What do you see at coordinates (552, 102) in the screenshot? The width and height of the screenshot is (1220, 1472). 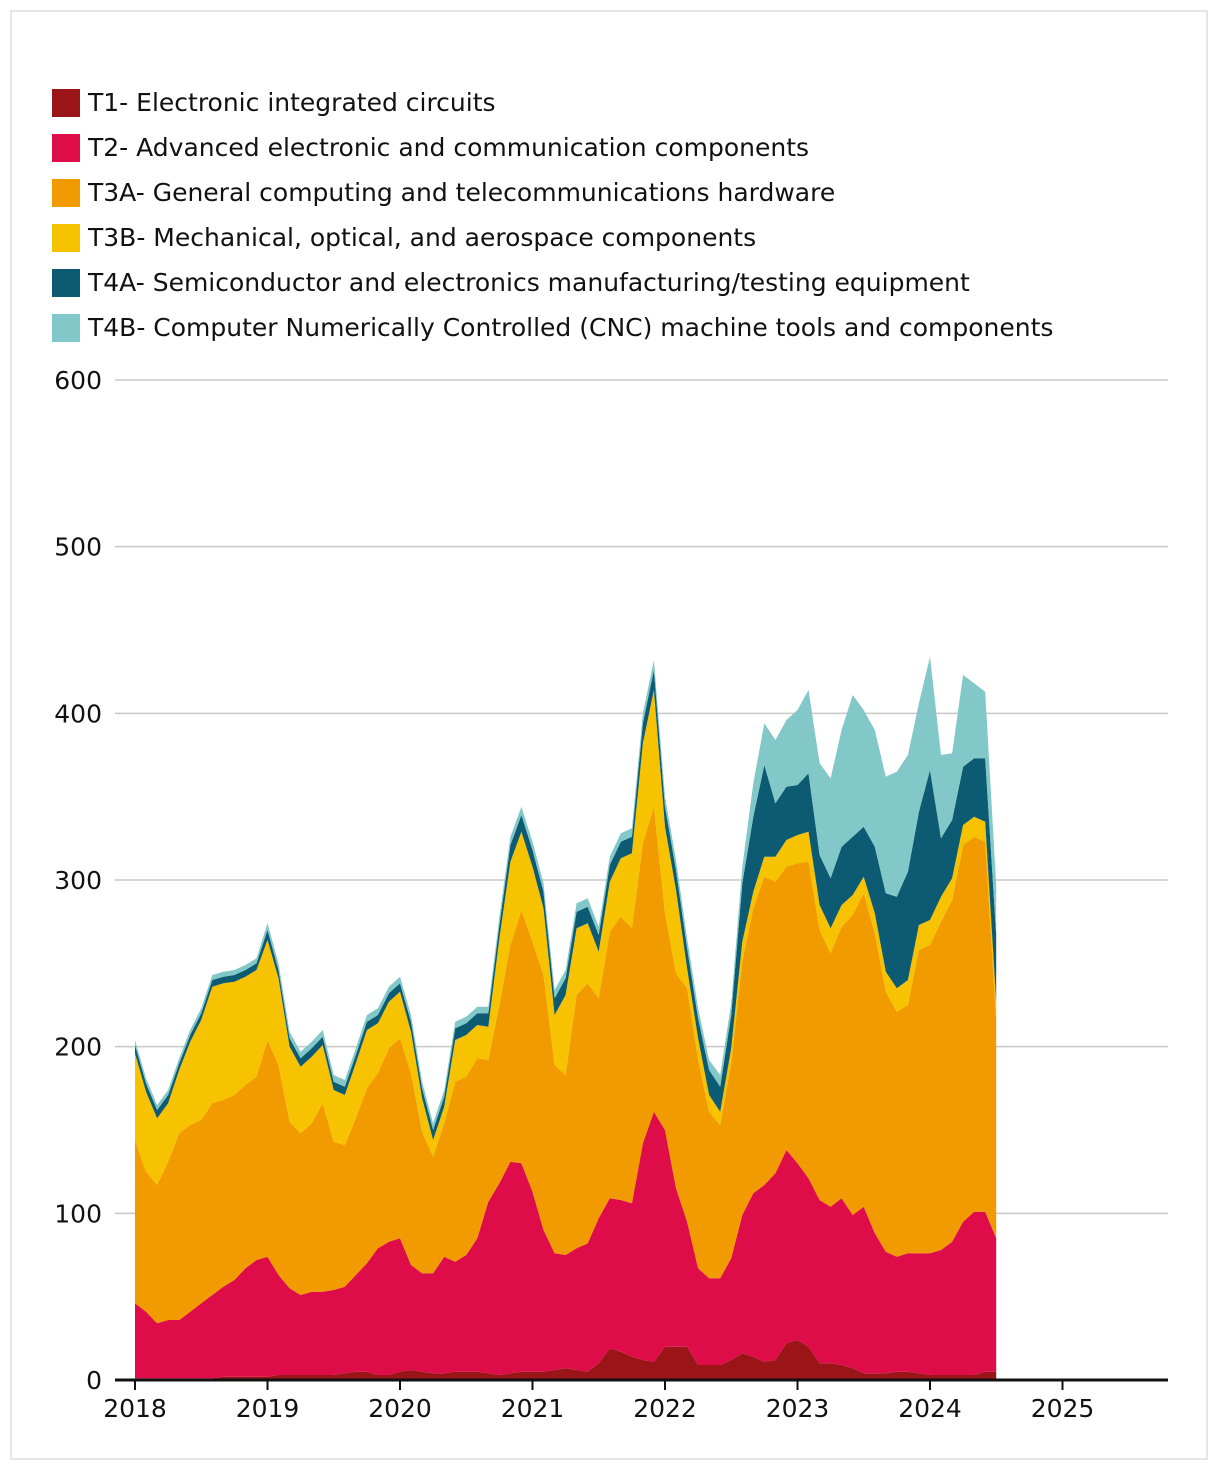 I see `legend-item-t1: T1- Electronic integrated circuits` at bounding box center [552, 102].